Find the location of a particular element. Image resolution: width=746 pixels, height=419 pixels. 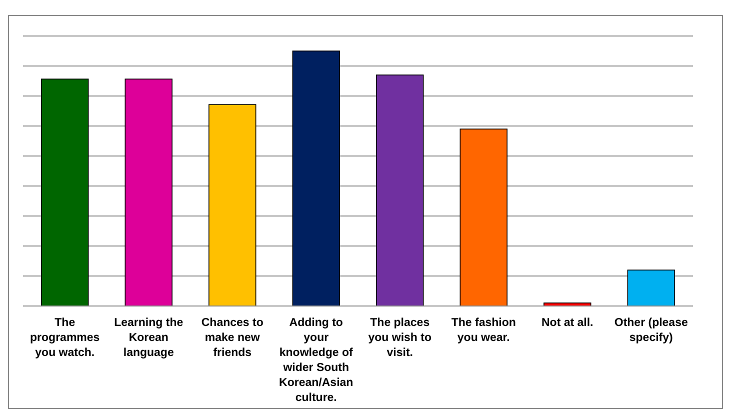

x-tick-label: Adding to your knowledge of wider South Korean/Asian culture. is located at coordinates (316, 360).